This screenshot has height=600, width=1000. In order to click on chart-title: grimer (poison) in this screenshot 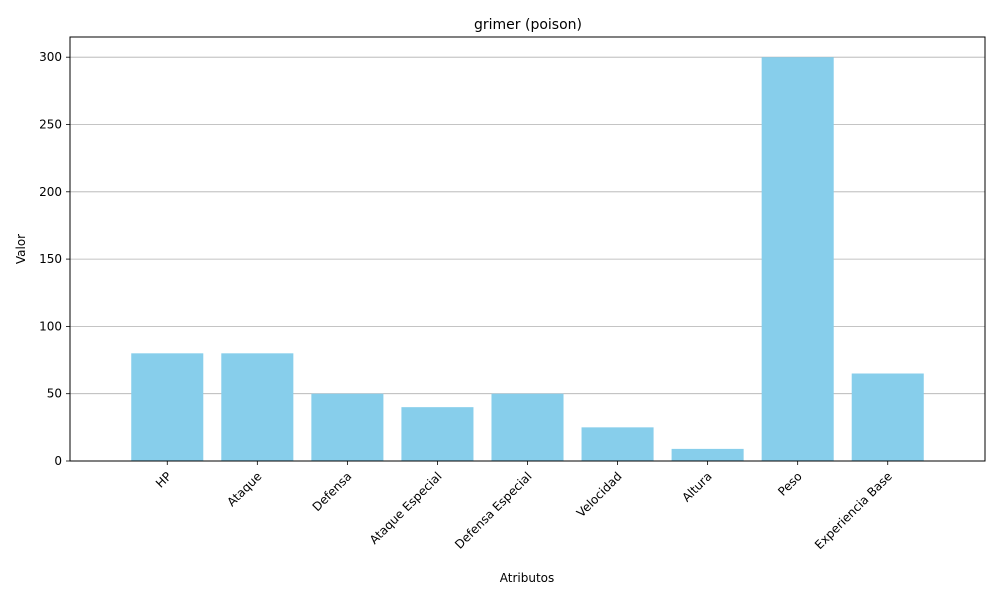, I will do `click(528, 25)`.